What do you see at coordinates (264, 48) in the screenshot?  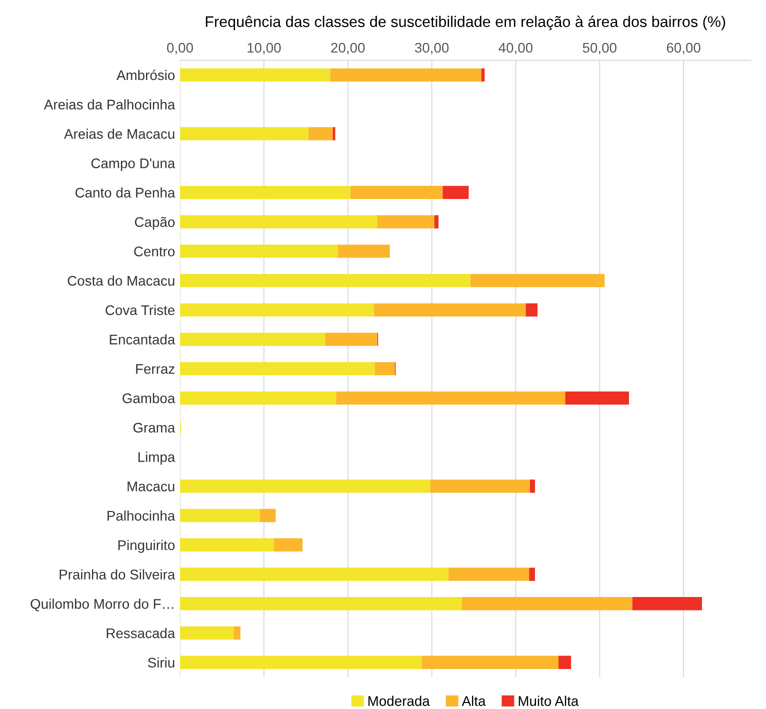 I see `x-tick-label: 10,00` at bounding box center [264, 48].